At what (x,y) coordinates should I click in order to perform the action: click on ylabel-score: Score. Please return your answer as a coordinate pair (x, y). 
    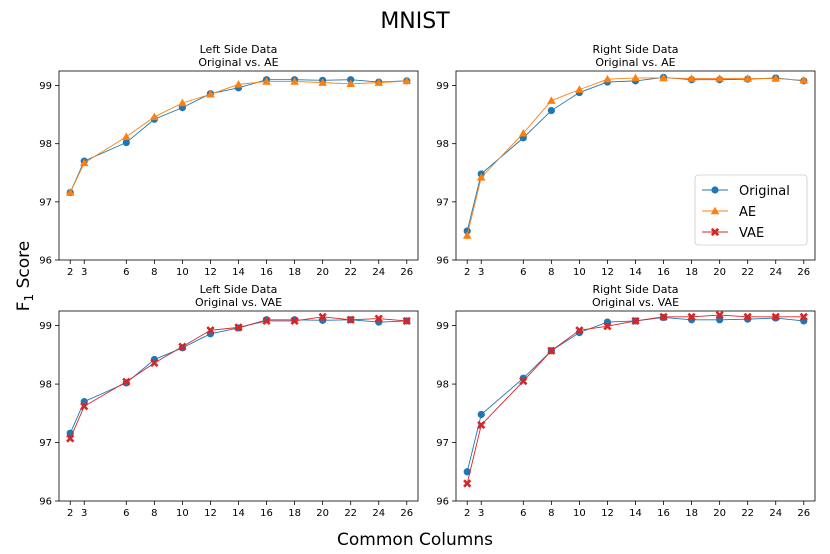
    Looking at the image, I should click on (24, 267).